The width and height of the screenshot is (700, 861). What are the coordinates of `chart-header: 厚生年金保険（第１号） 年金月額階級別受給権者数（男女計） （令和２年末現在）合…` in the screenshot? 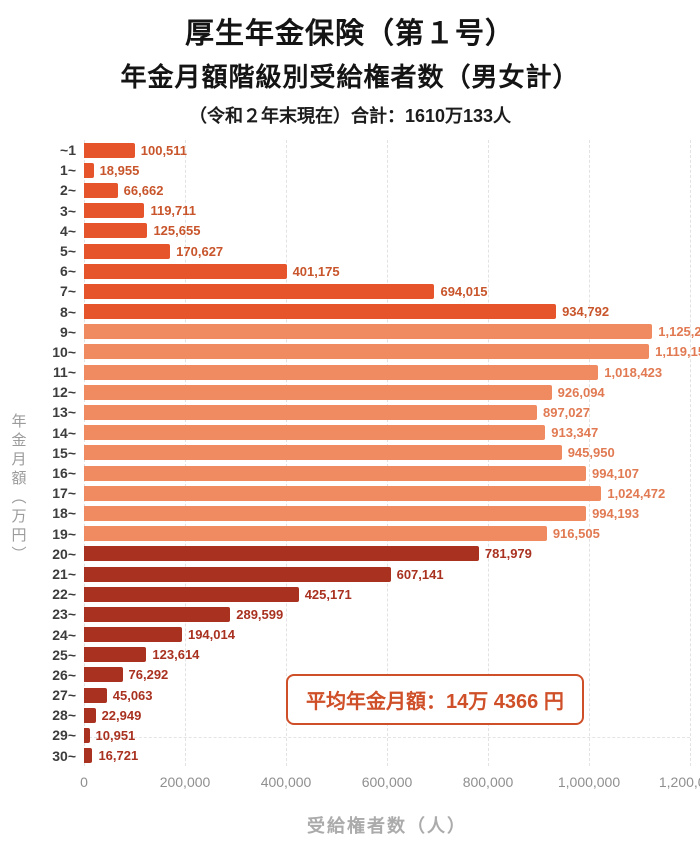 It's located at (350, 69).